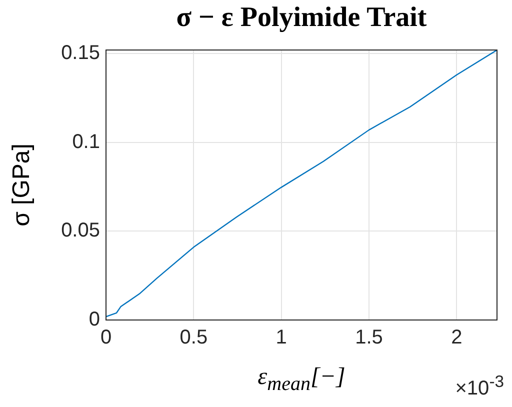 This screenshot has width=512, height=407. Describe the element at coordinates (479, 386) in the screenshot. I see `text: ×10$^{-3}$` at that location.